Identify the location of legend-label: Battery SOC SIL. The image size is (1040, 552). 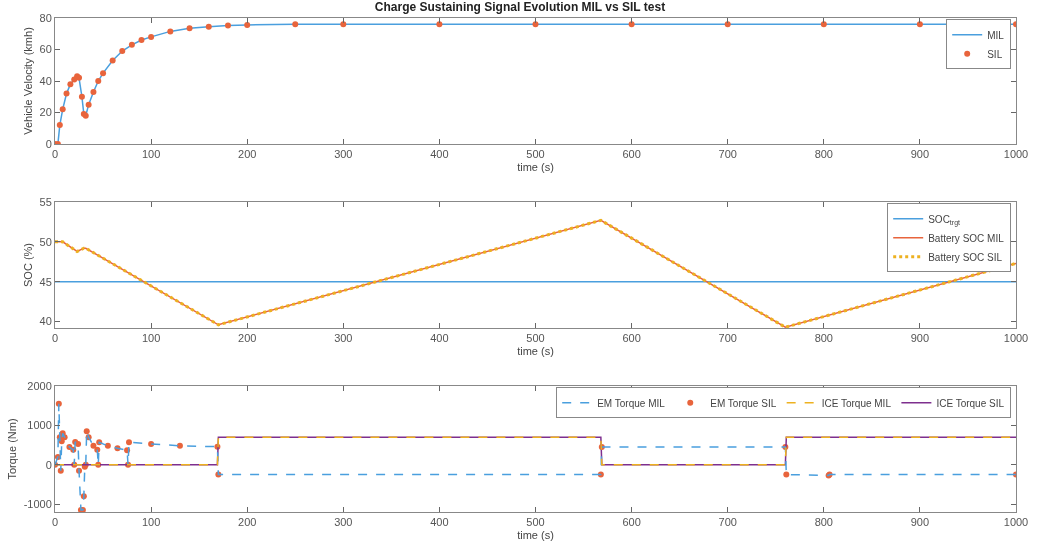
(965, 257).